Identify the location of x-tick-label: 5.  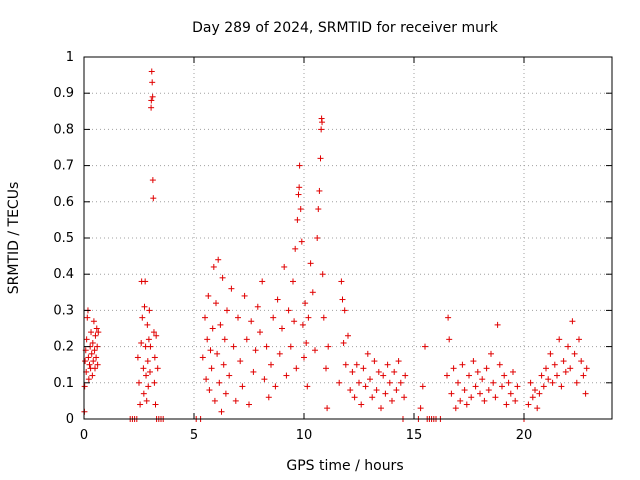
(194, 435).